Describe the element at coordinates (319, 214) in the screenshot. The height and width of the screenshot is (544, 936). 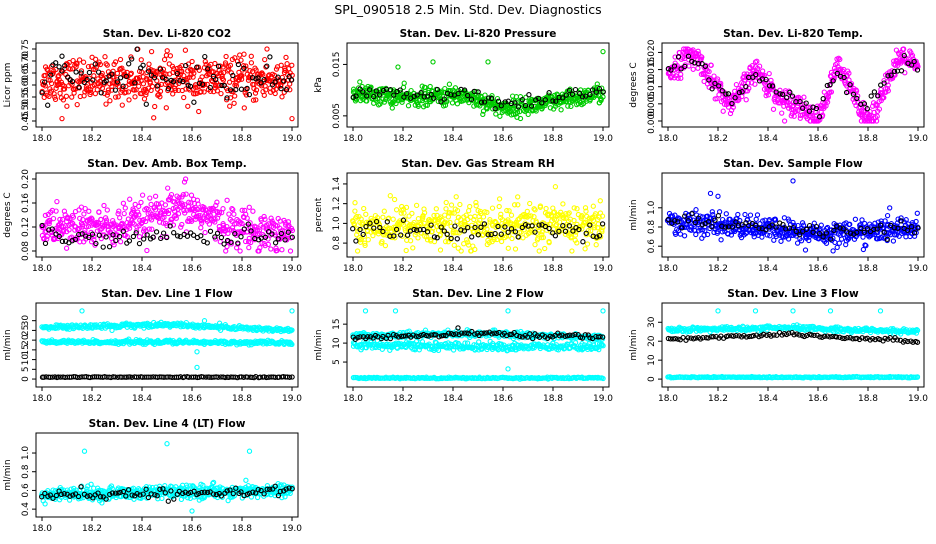
I see `y-axis-label: percent` at that location.